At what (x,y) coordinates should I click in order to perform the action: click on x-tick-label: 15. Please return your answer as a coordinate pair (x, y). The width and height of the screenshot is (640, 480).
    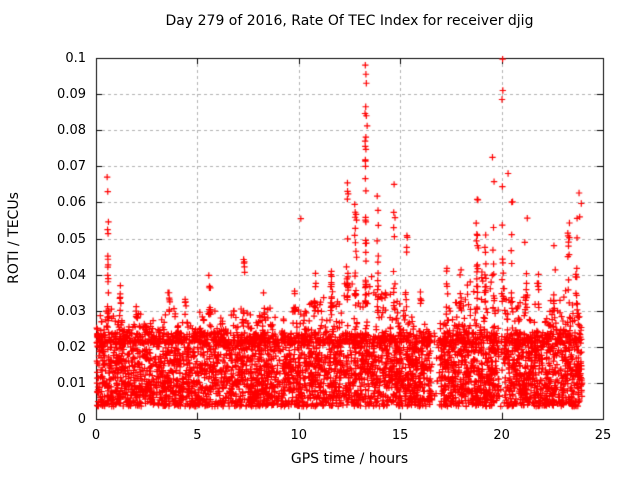
    Looking at the image, I should click on (400, 435).